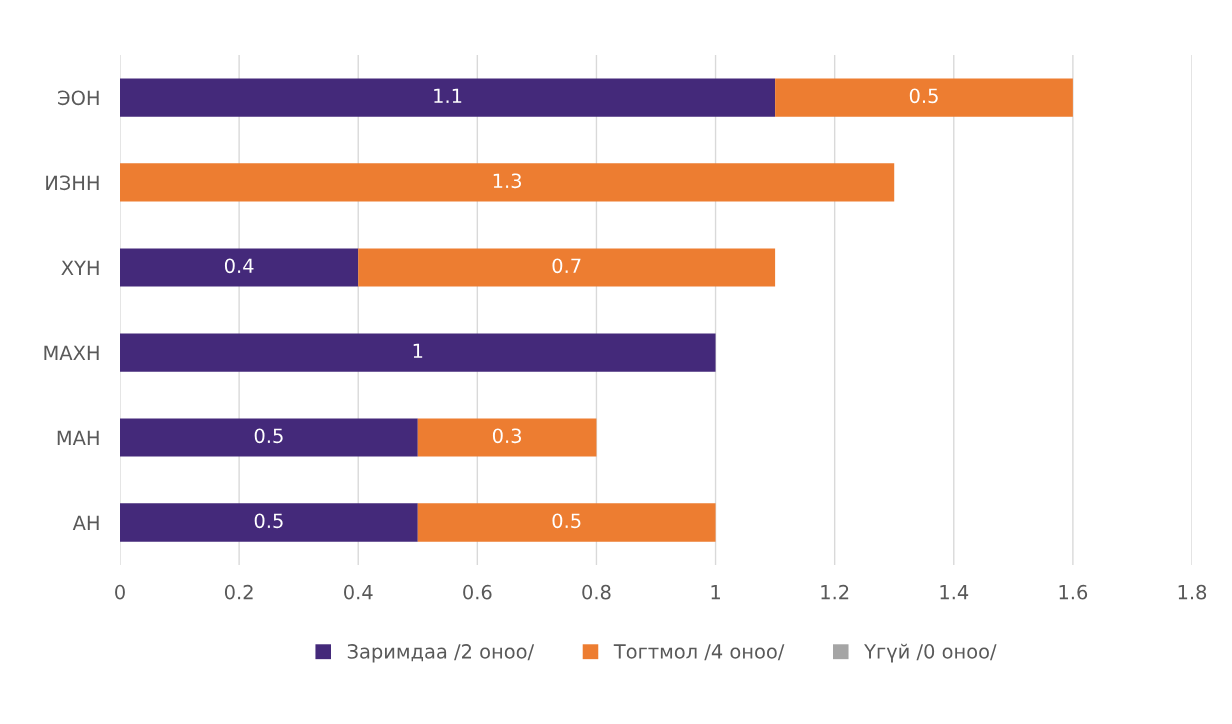 The image size is (1232, 724). What do you see at coordinates (930, 653) in the screenshot?
I see `legend-label: Үгүй /0 оноо/` at bounding box center [930, 653].